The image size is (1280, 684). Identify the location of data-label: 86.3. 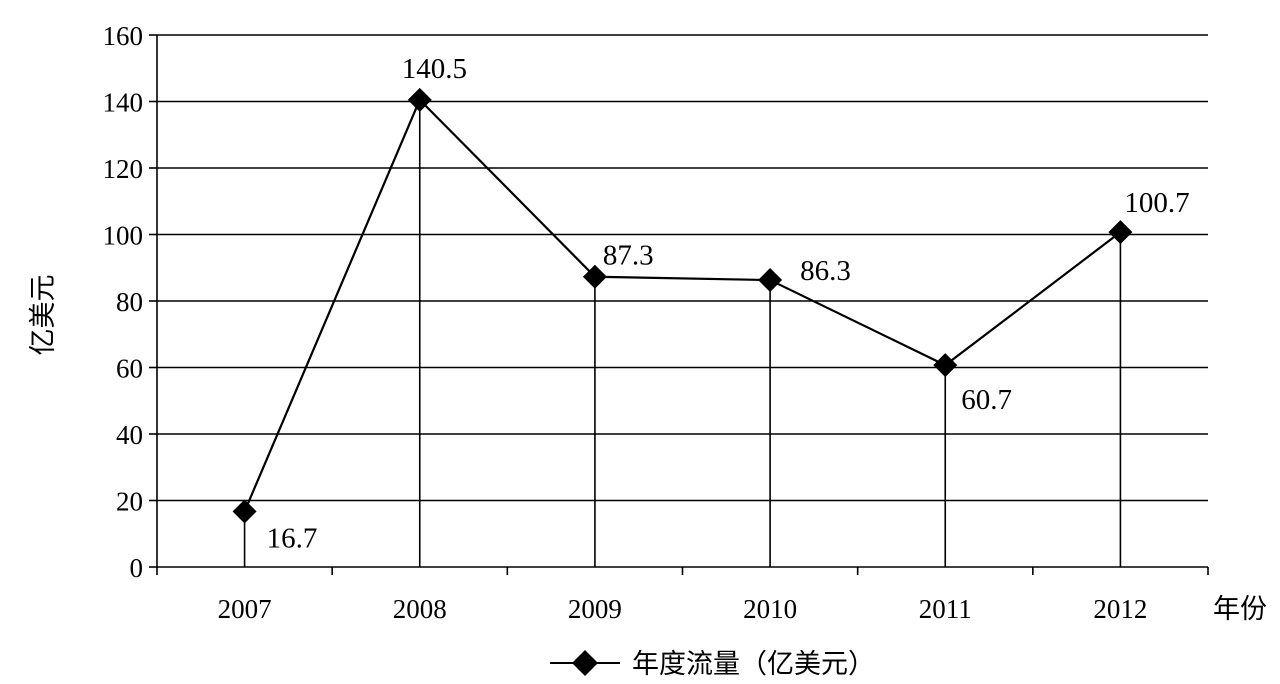
(825, 271).